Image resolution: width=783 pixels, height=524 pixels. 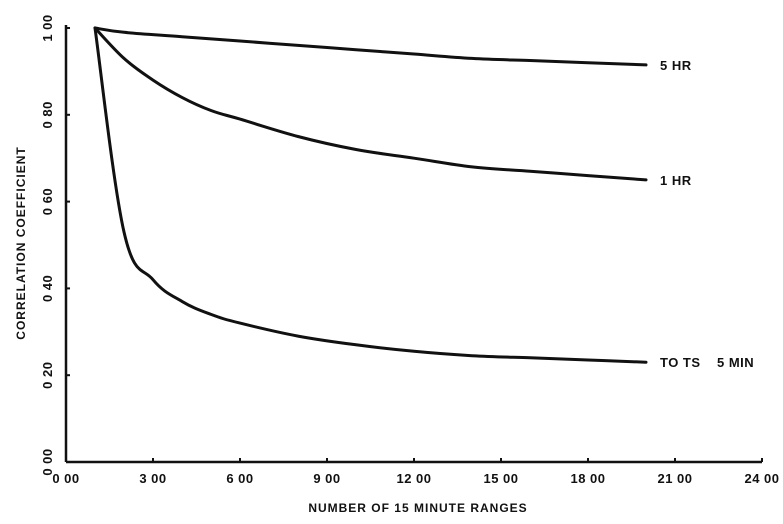 What do you see at coordinates (500, 478) in the screenshot?
I see `x-tick-label: 15 00` at bounding box center [500, 478].